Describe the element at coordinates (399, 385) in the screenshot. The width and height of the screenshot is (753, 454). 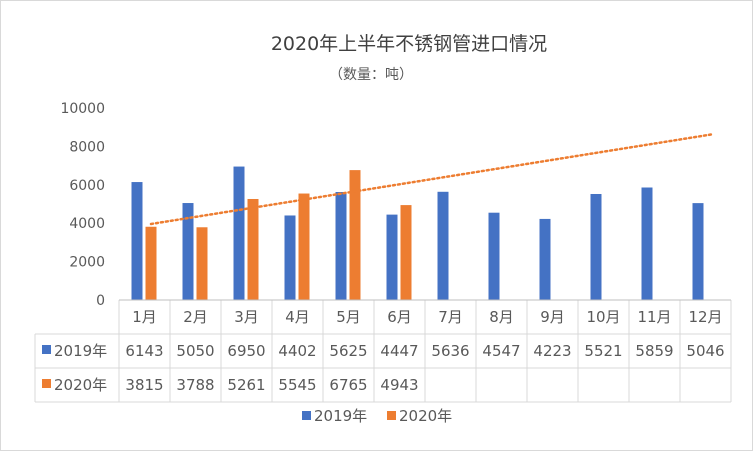
I see `data-label: 4943` at that location.